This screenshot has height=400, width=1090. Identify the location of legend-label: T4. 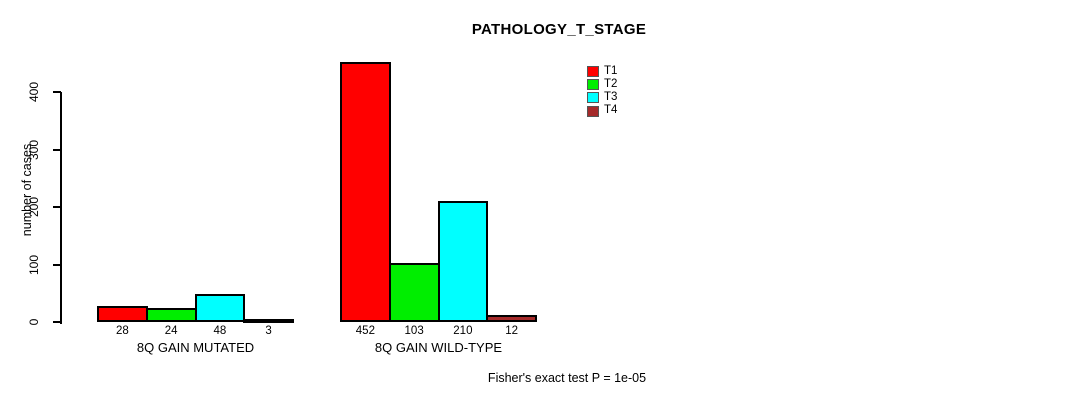
(611, 110).